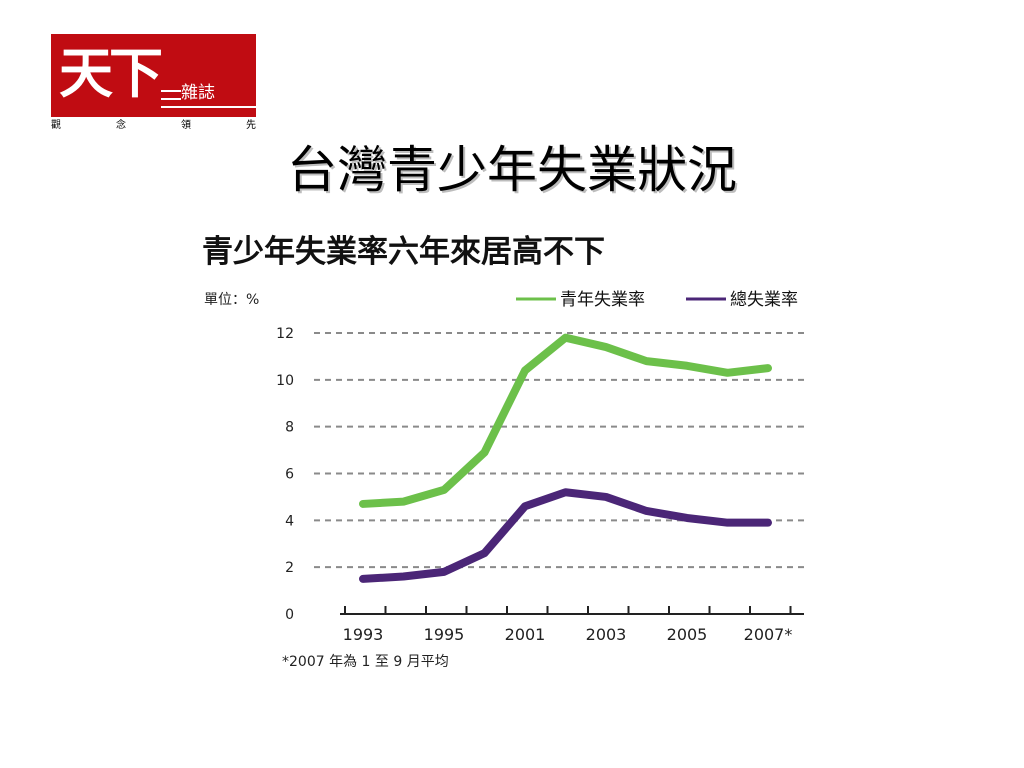  Describe the element at coordinates (289, 428) in the screenshot. I see `y-tick-label: 8` at that location.